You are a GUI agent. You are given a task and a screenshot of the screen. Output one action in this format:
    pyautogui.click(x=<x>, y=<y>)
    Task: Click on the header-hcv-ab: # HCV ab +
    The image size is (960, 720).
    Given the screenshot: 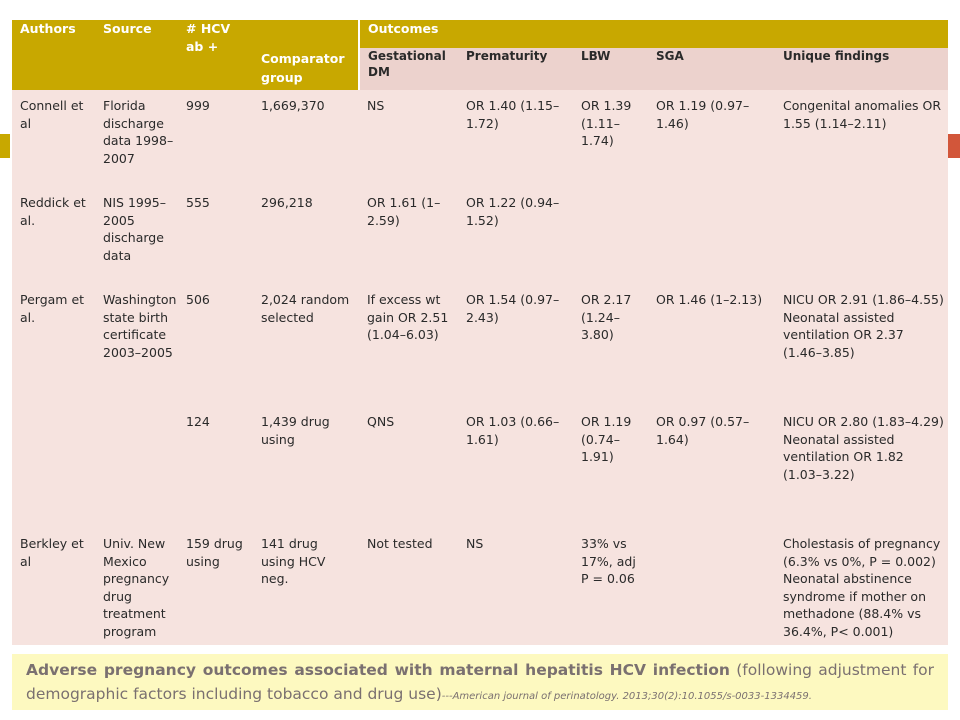 What is the action you would take?
    pyautogui.click(x=215, y=55)
    